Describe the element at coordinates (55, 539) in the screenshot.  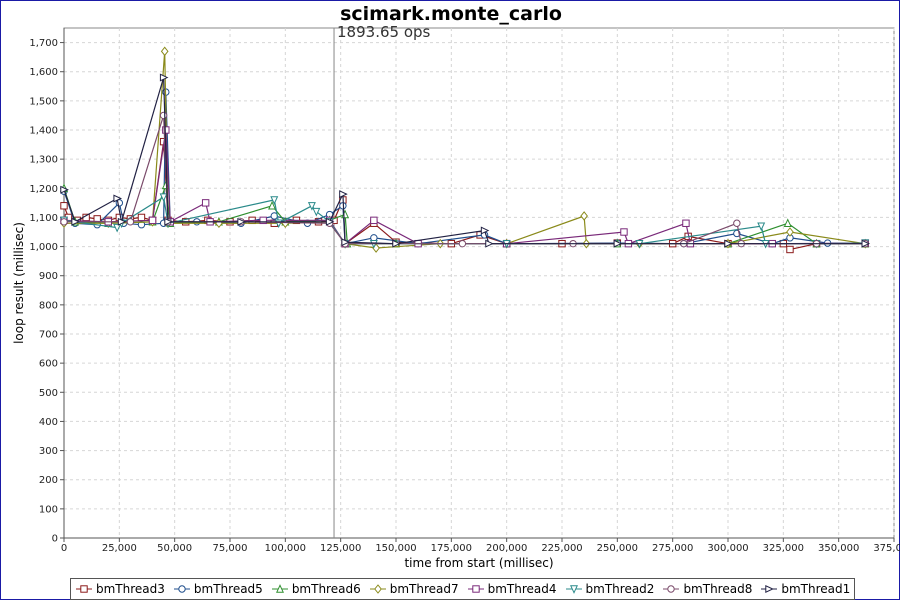
I see `y-tick-label: 0` at that location.